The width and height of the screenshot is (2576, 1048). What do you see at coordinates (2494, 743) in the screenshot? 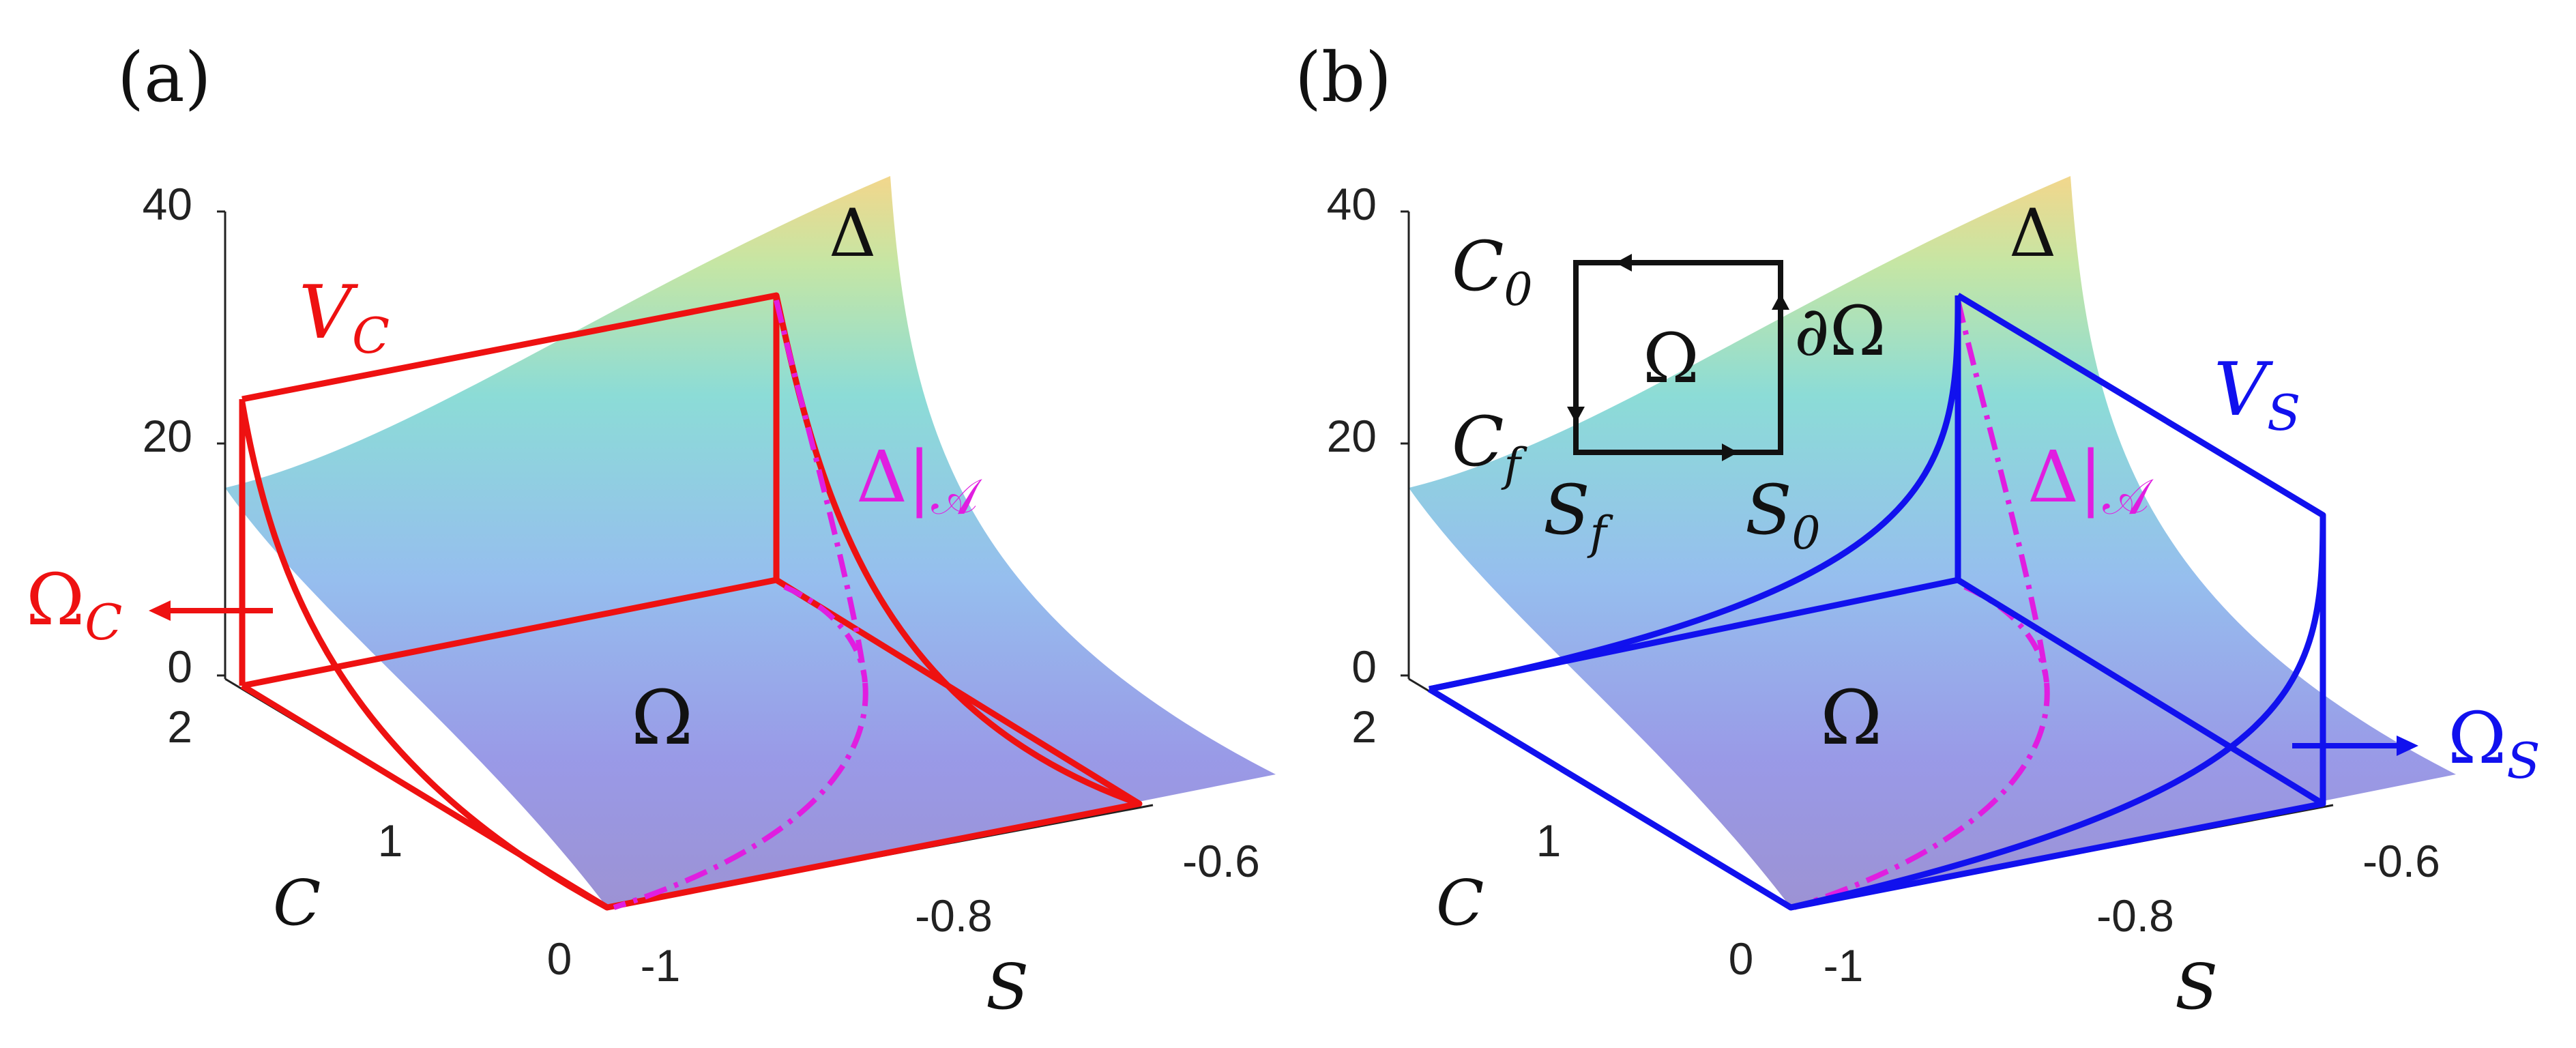
I see `panel-b-face-label: ΩS` at bounding box center [2494, 743].